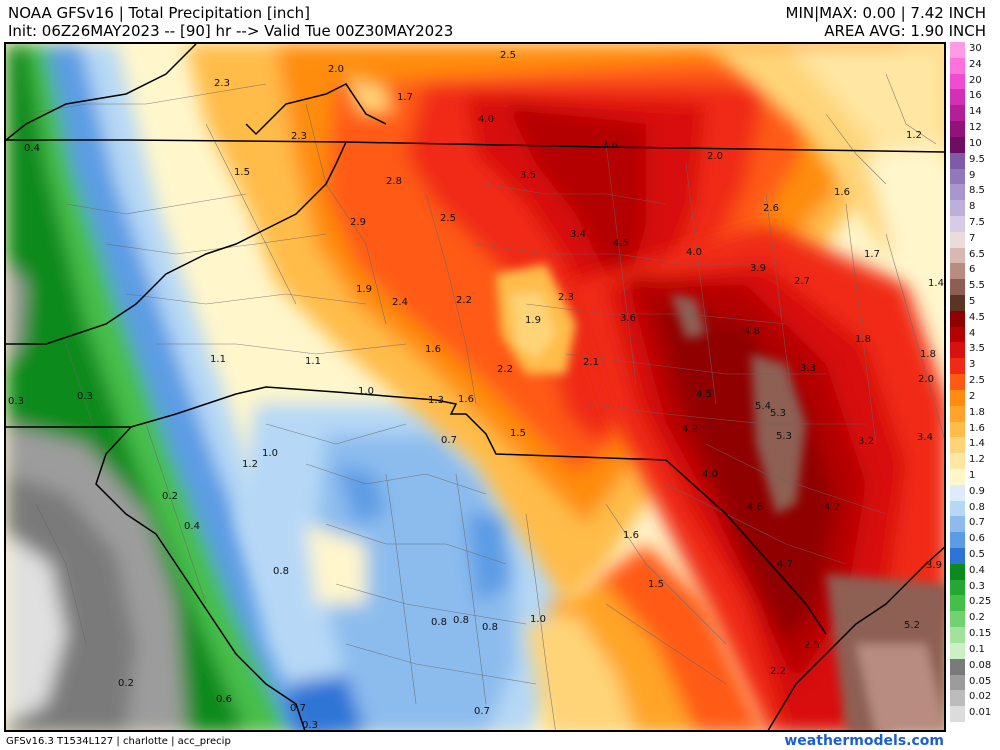  Describe the element at coordinates (975, 96) in the screenshot. I see `legend-label: 16` at that location.